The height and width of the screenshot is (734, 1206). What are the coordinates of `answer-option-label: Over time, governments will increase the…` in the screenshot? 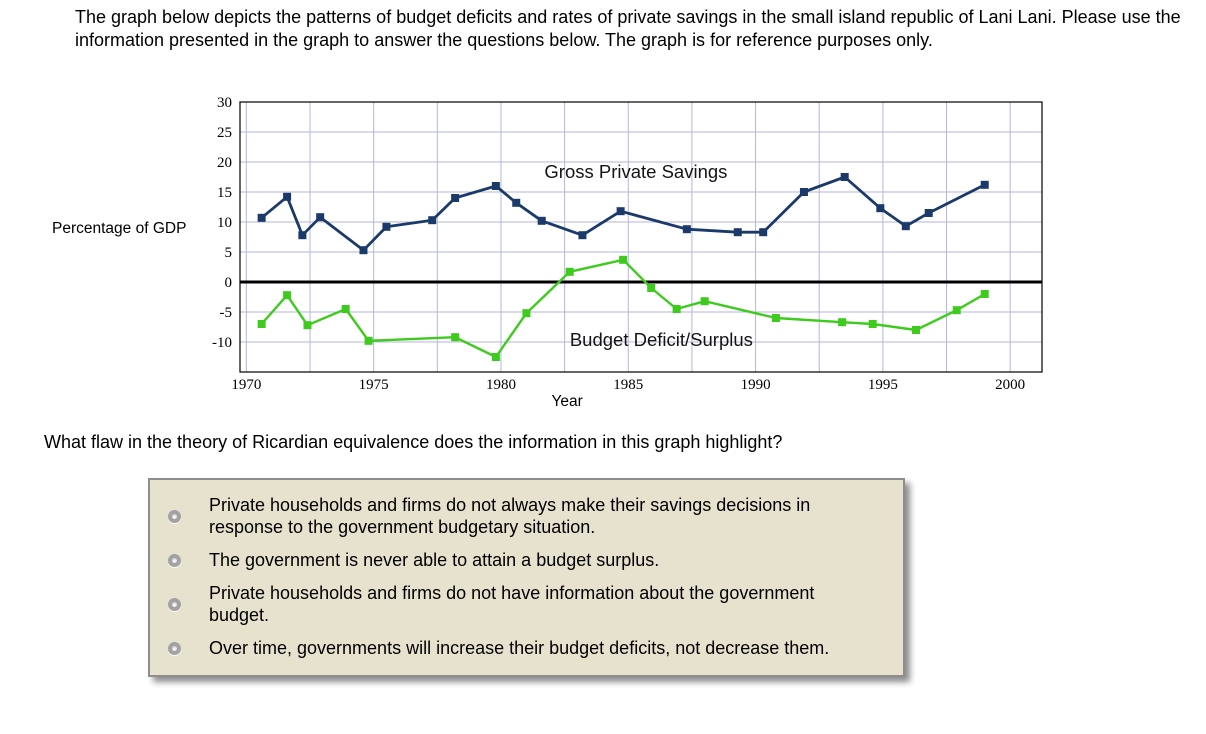 It's located at (519, 648).